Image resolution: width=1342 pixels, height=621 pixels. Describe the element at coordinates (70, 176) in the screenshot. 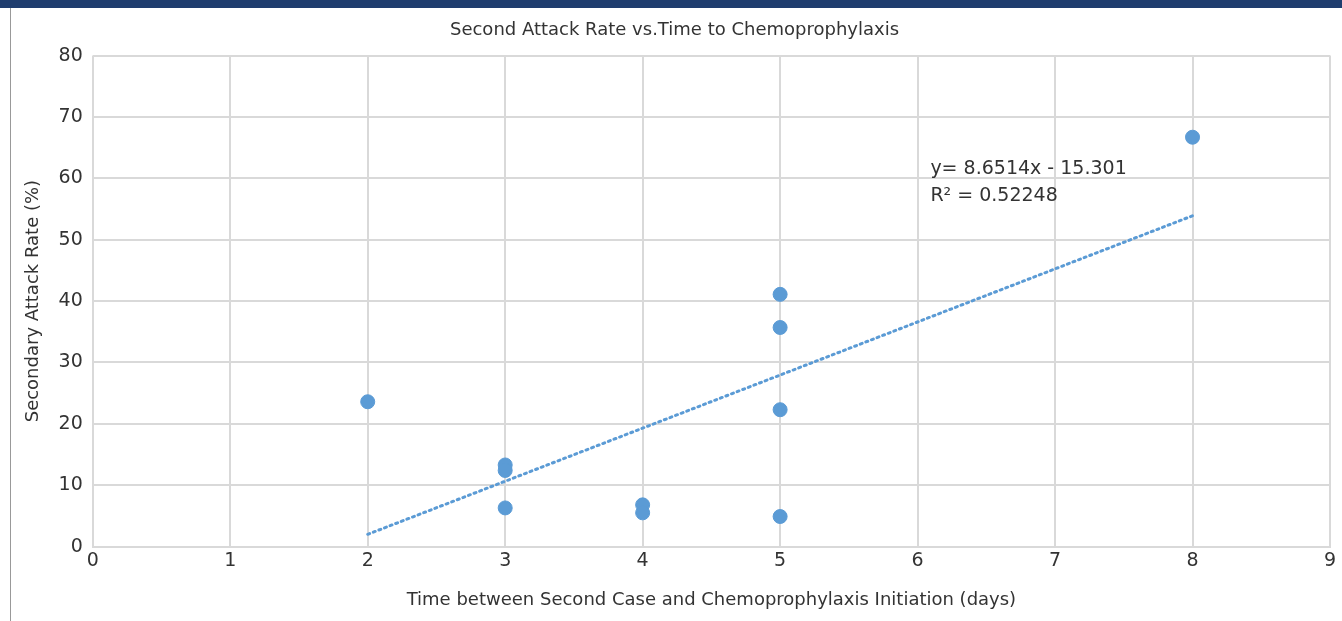

I see `y-tick-label: 60` at that location.